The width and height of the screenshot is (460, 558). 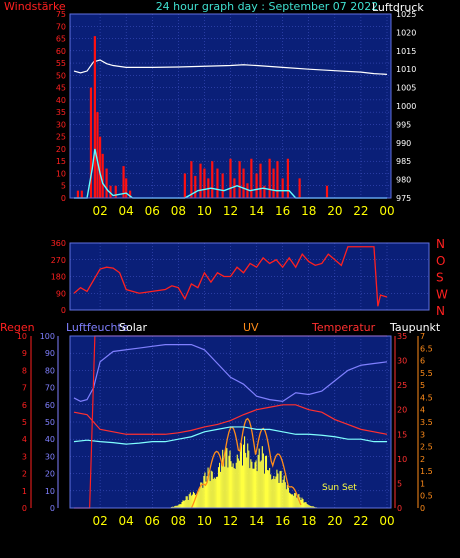 I want to click on wind-tick-label: 75, so click(x=61, y=14).